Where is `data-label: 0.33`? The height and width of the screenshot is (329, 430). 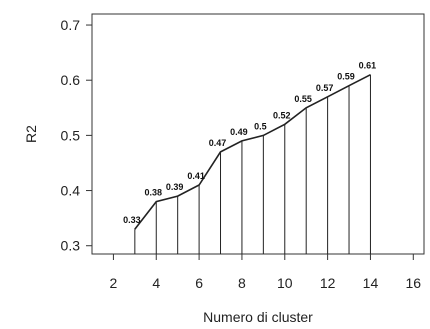 data-label: 0.33 is located at coordinates (132, 220).